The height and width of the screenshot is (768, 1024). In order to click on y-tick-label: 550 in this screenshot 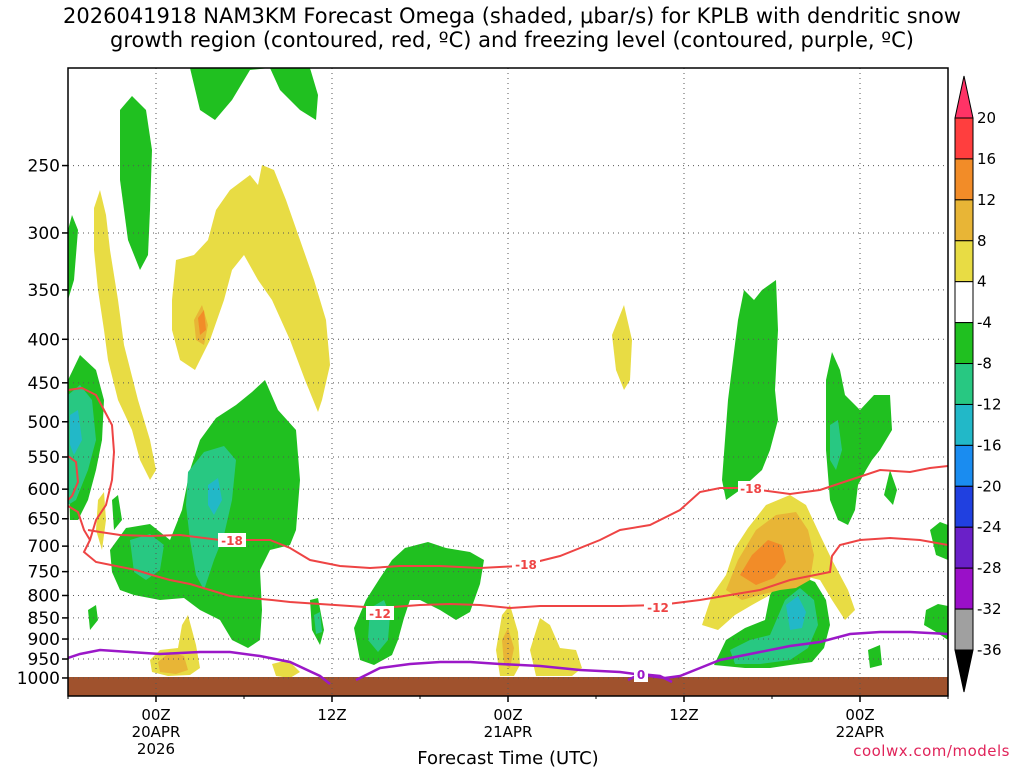, I will do `click(44, 458)`.